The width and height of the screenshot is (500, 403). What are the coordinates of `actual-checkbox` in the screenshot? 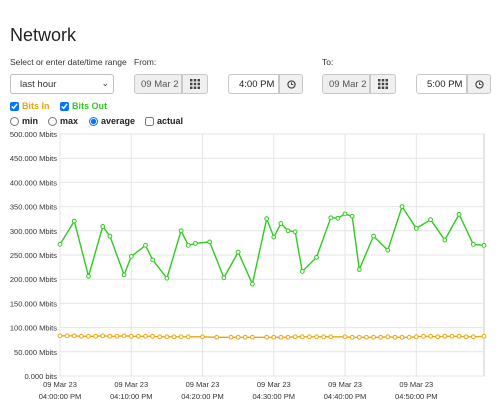 It's located at (149, 121).